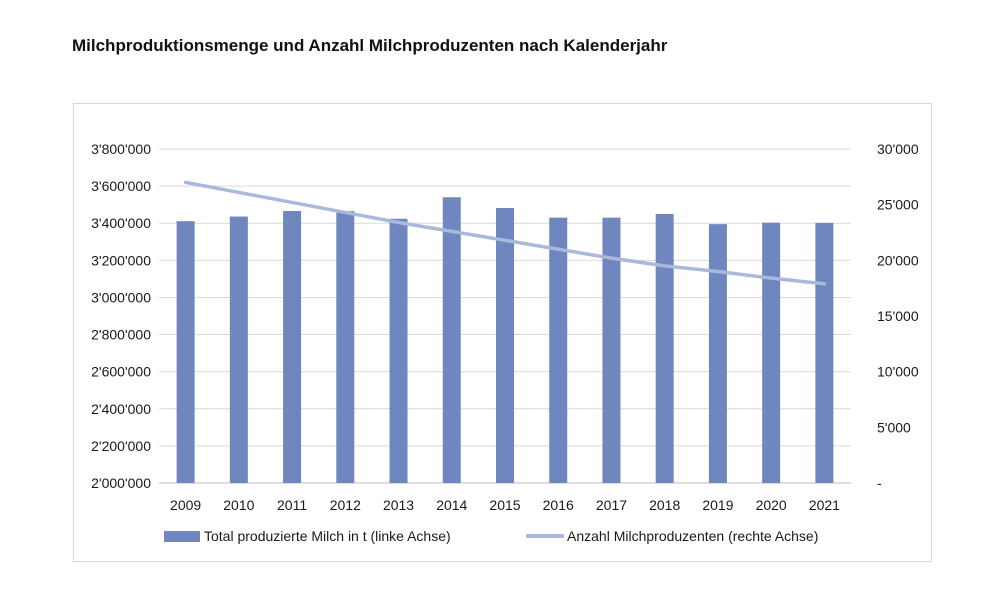  Describe the element at coordinates (182, 536) in the screenshot. I see `legend-swatch-bar` at that location.